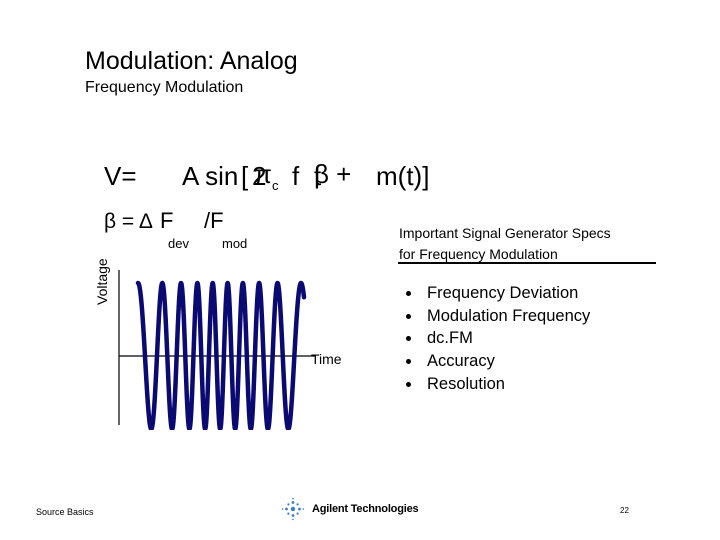 The height and width of the screenshot is (540, 720). I want to click on fm-waveform-graph, so click(216, 350).